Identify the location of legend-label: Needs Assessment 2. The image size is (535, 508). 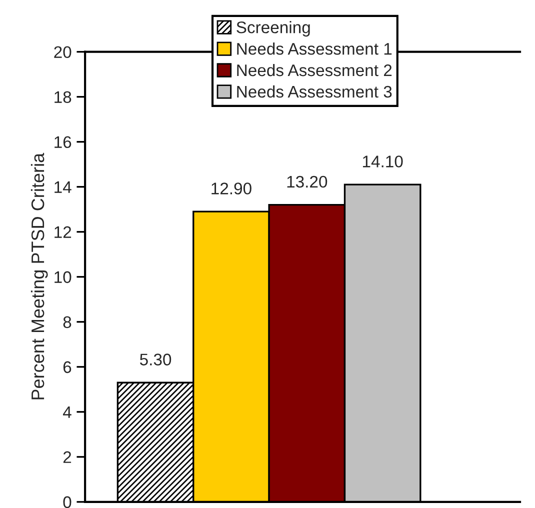
(314, 70).